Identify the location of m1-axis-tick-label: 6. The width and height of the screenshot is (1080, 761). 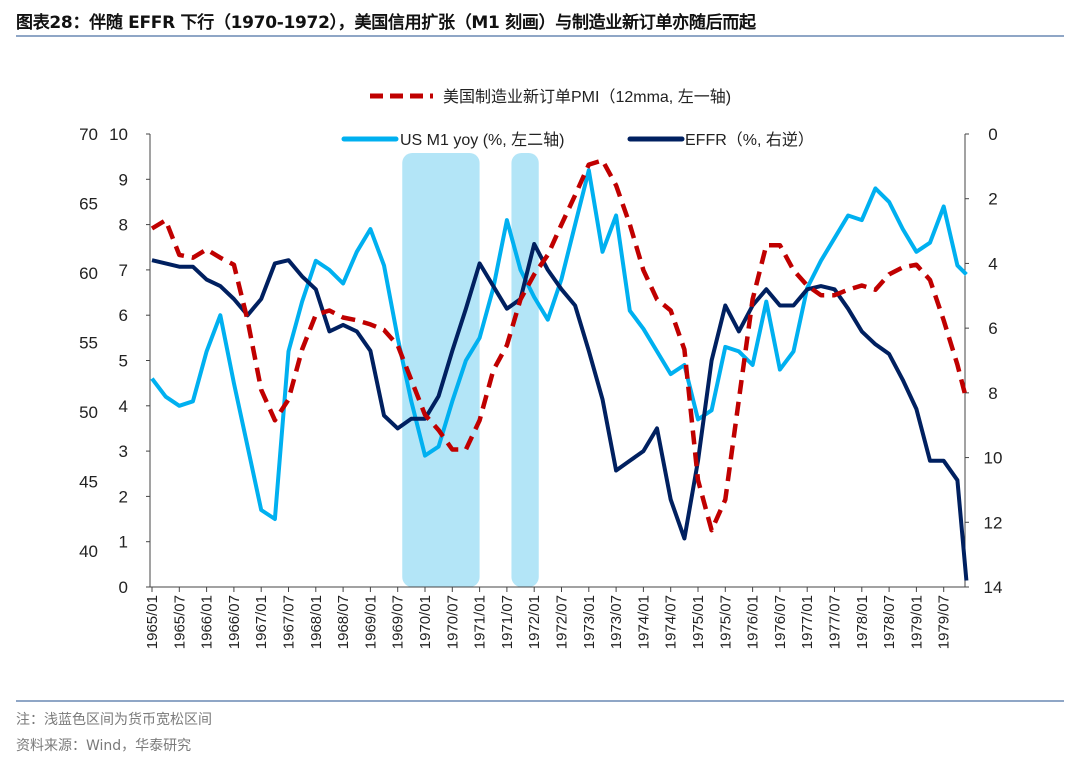
(123, 315).